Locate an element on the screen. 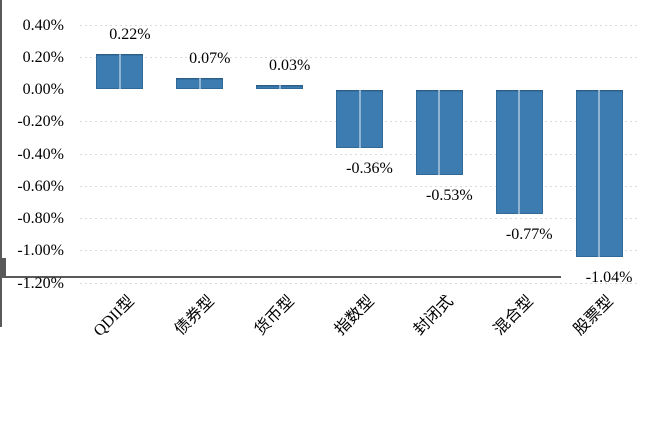  y-axis-label: -0.40% is located at coordinates (40, 154).